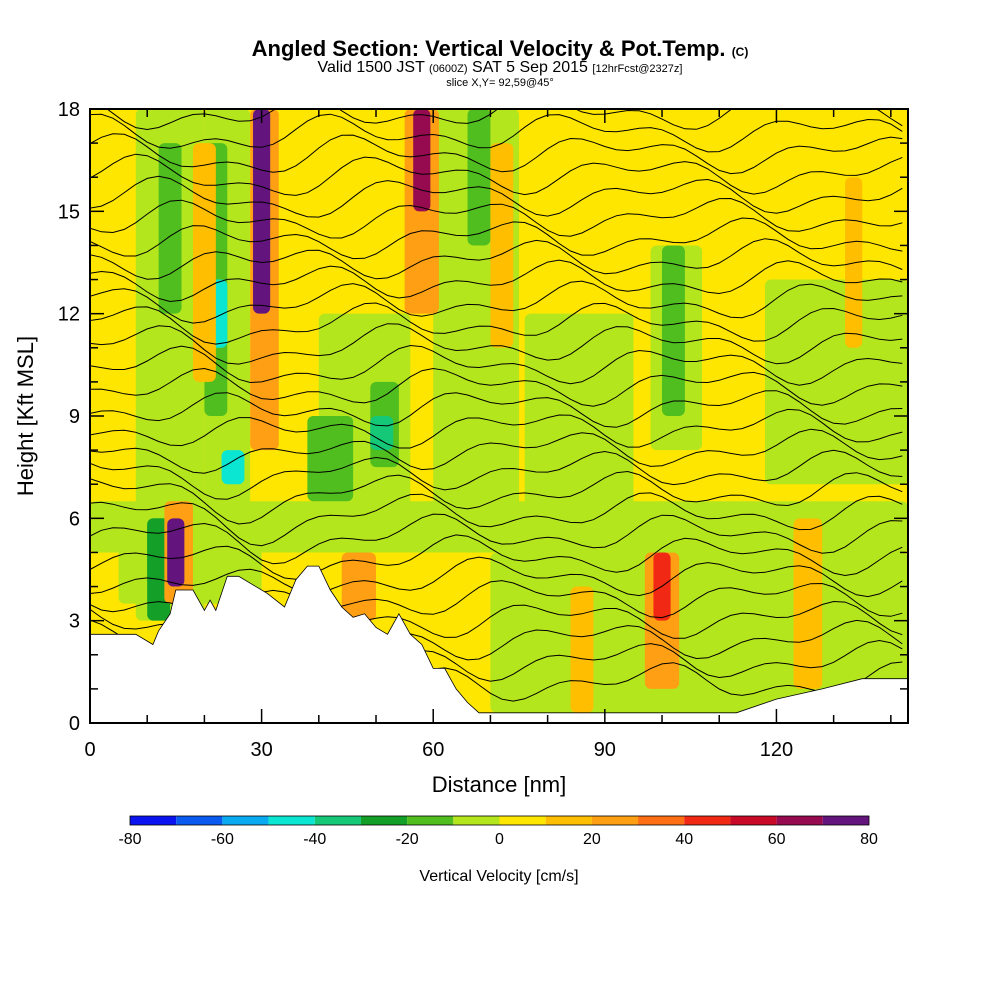 The height and width of the screenshot is (1000, 1000). What do you see at coordinates (637, 69) in the screenshot?
I see `forecast-tag: [12hrFcst@2327z]` at bounding box center [637, 69].